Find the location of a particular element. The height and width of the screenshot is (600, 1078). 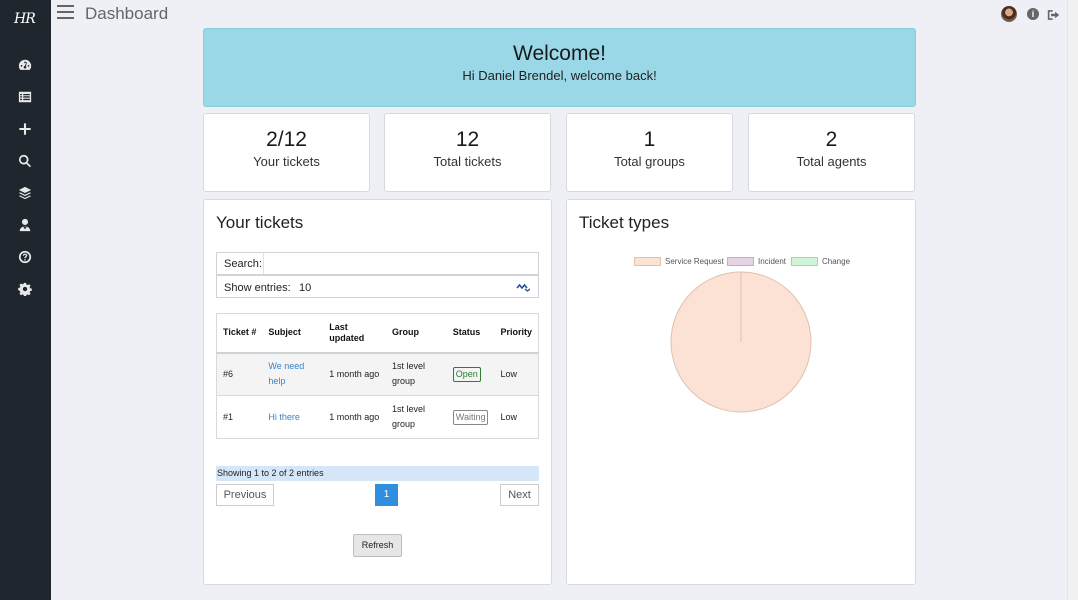

dashboard-icon is located at coordinates (25, 64).